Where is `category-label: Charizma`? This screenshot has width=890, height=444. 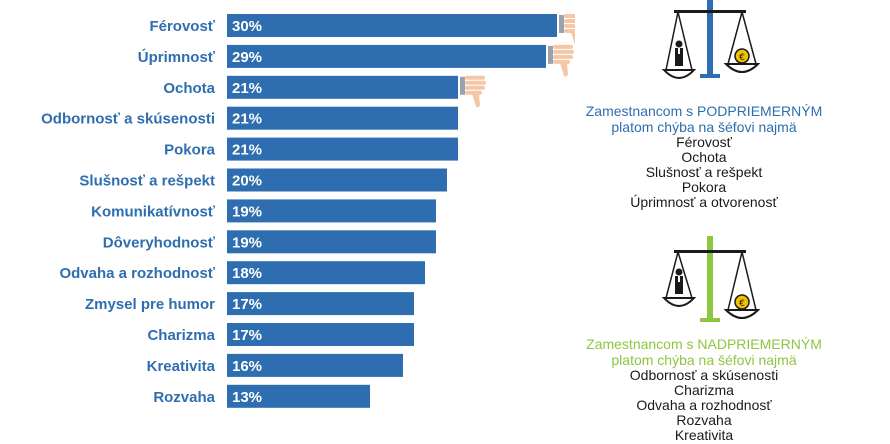 category-label: Charizma is located at coordinates (181, 335).